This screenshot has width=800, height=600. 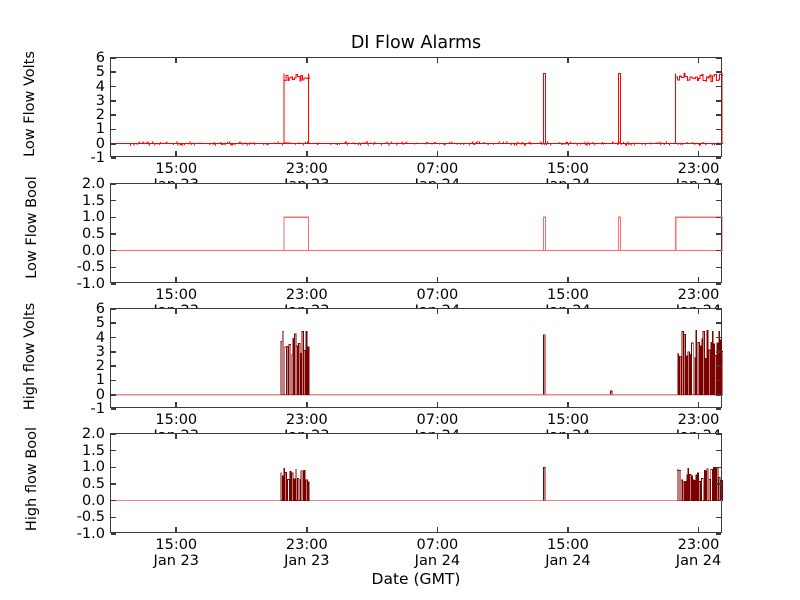 What do you see at coordinates (30, 356) in the screenshot?
I see `ylabel-high-flow-volts: High flow Volts` at bounding box center [30, 356].